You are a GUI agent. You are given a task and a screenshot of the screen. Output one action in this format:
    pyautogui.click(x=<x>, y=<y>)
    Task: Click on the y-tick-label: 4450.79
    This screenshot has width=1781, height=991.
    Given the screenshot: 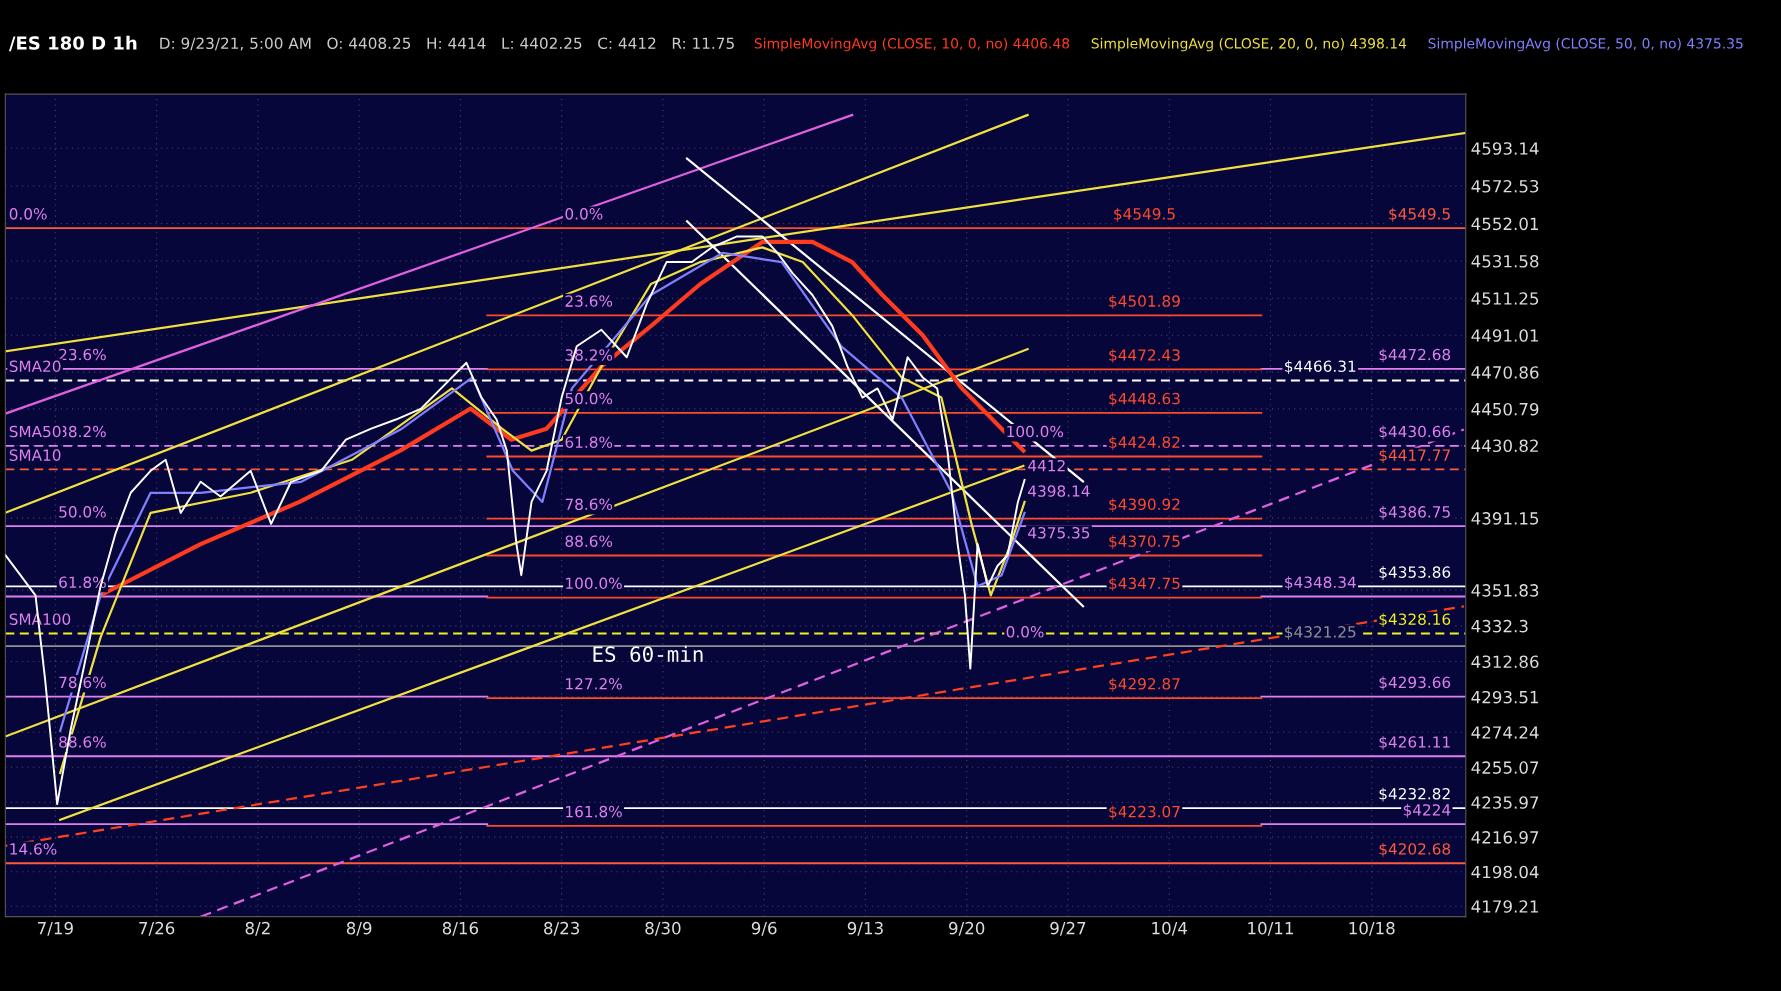 What is the action you would take?
    pyautogui.click(x=1505, y=409)
    